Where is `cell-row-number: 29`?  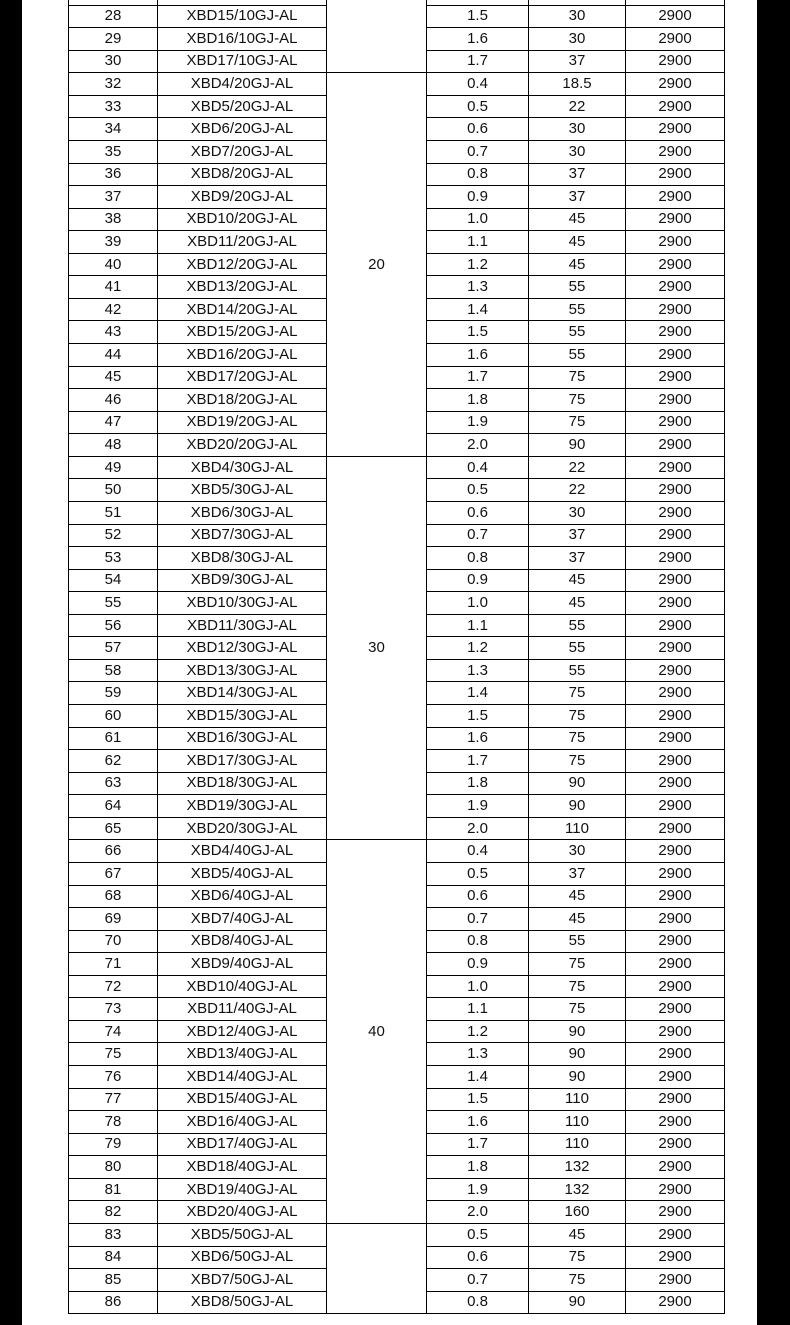 cell-row-number: 29 is located at coordinates (113, 39).